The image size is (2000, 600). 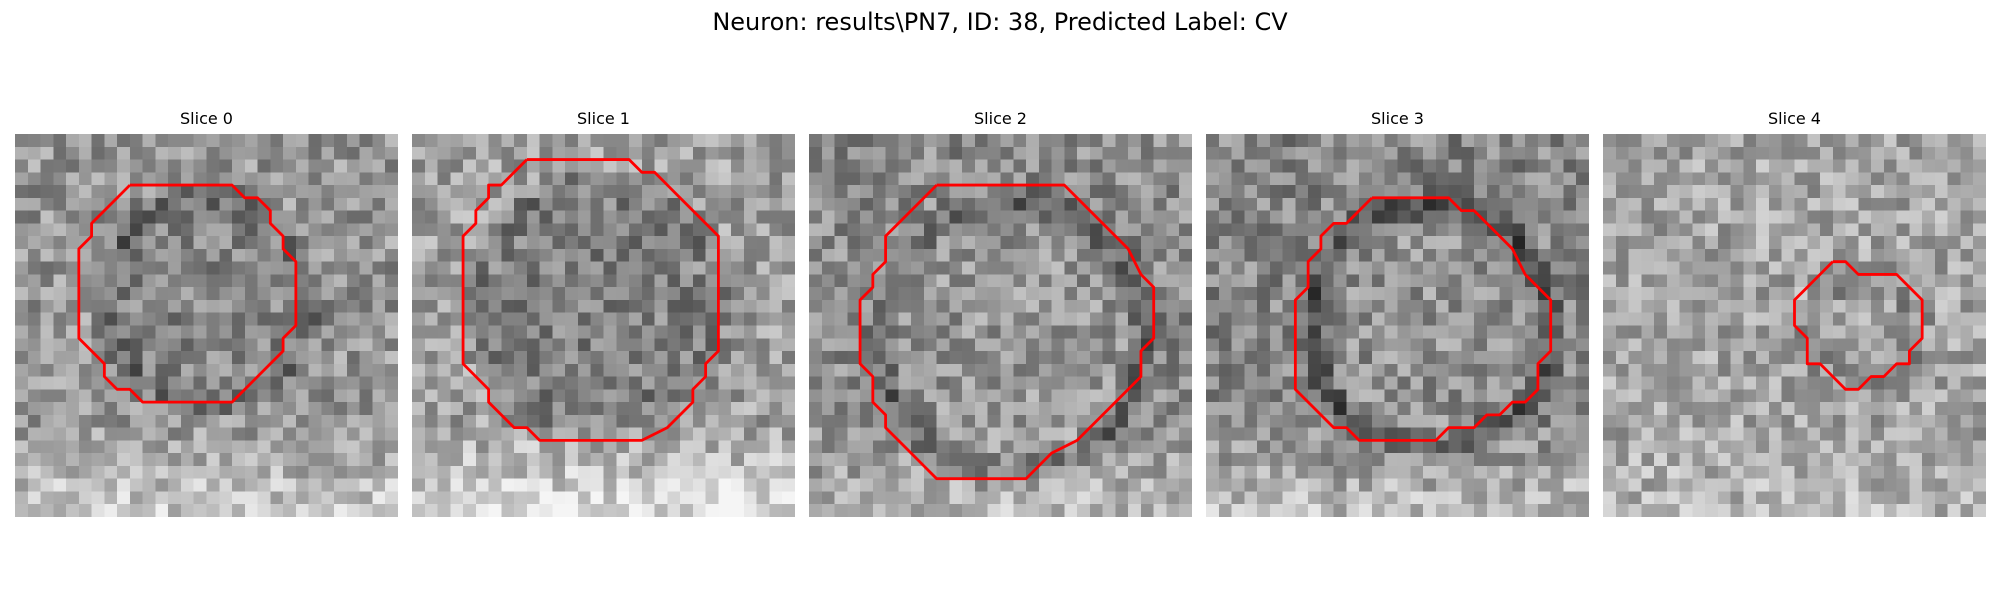 What do you see at coordinates (603, 118) in the screenshot?
I see `slice-title: Slice 1` at bounding box center [603, 118].